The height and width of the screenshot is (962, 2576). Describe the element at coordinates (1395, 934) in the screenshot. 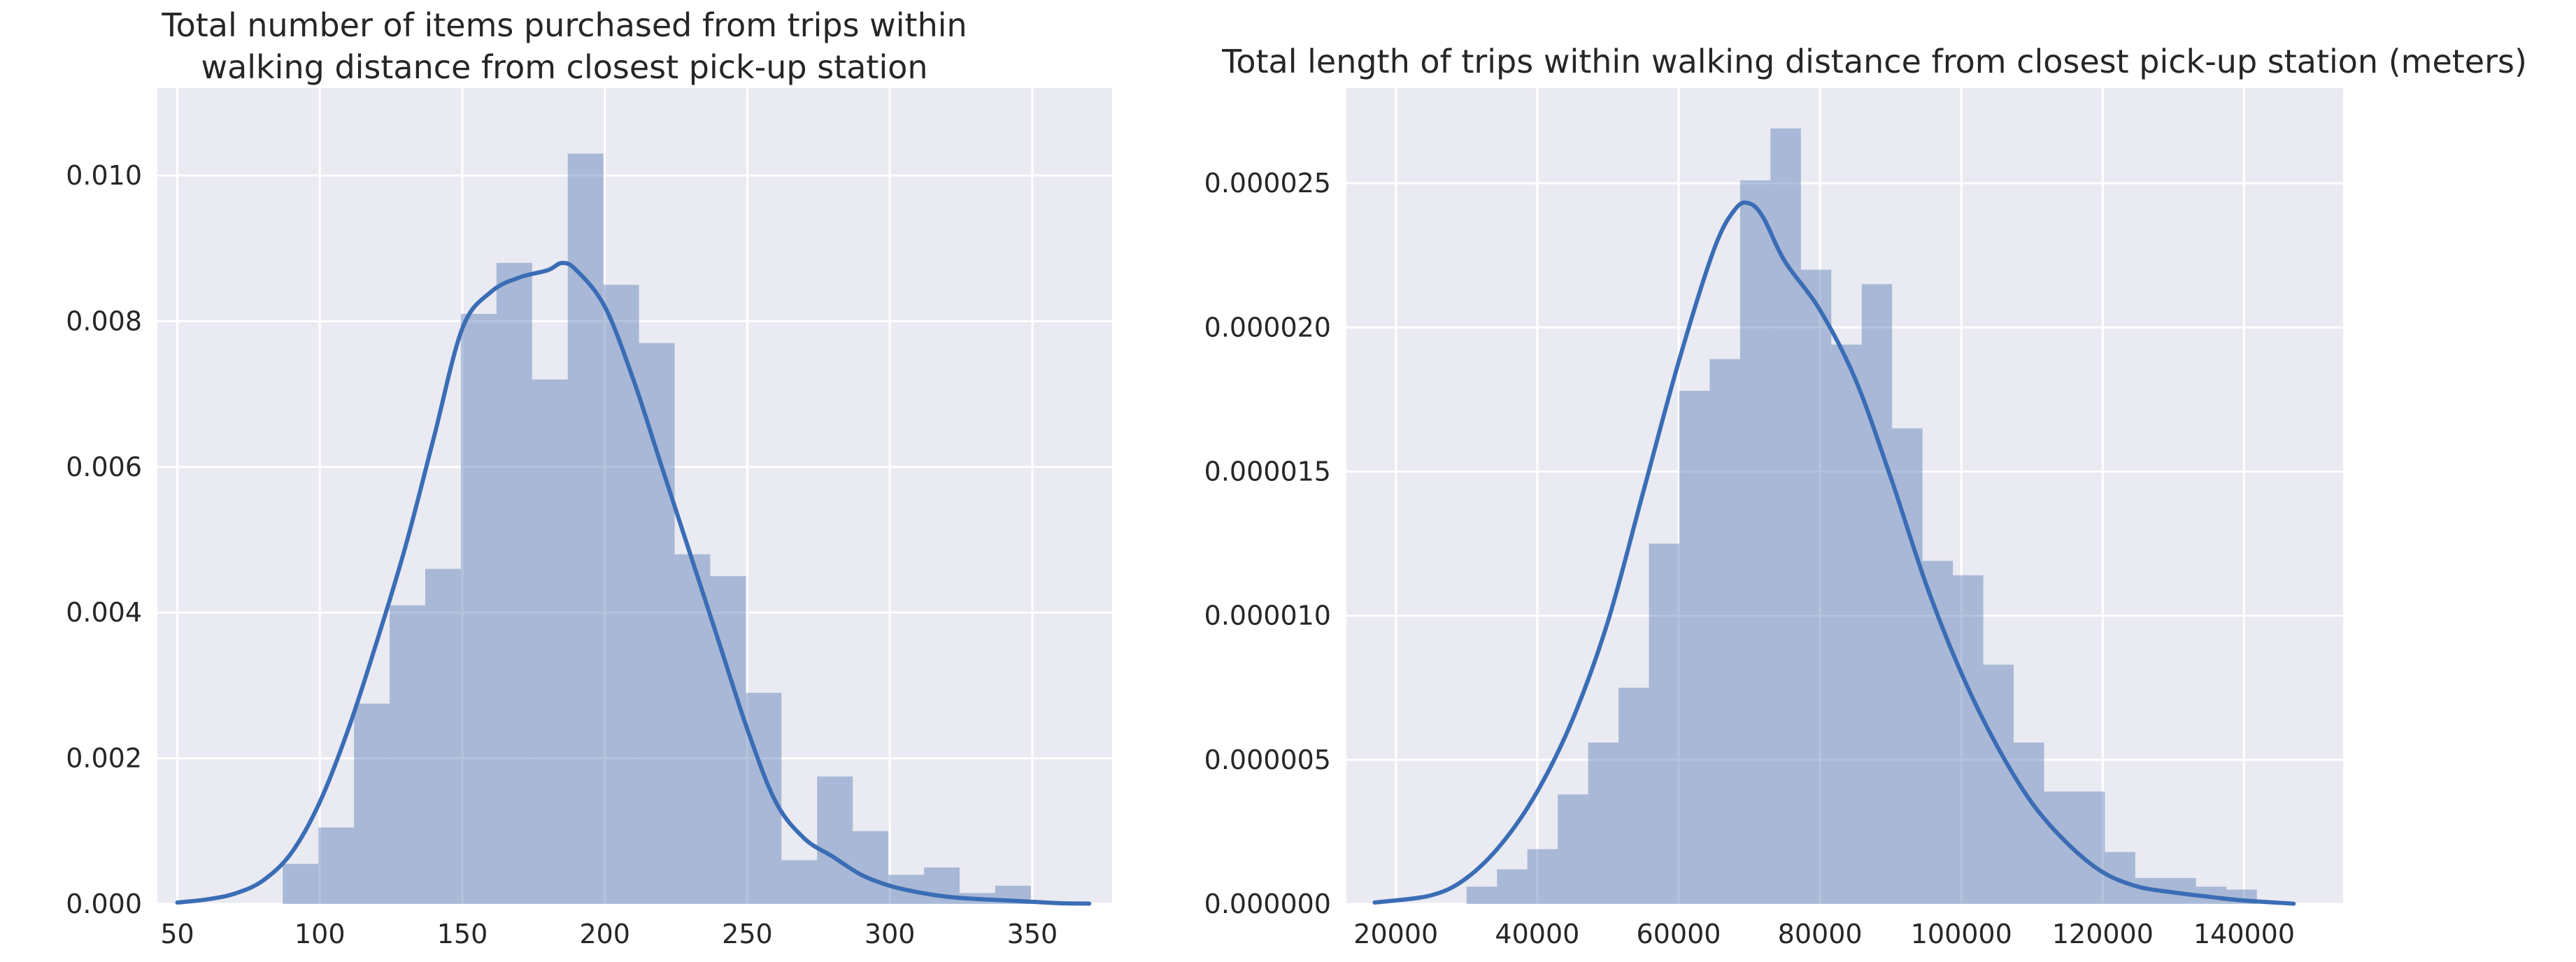

I see `x-tick-label: 20000` at that location.